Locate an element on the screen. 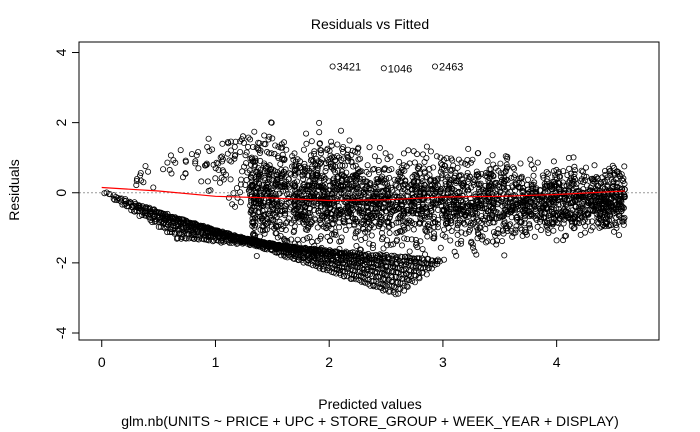 The width and height of the screenshot is (700, 432). x-axis-label: Predicted values is located at coordinates (370, 404).